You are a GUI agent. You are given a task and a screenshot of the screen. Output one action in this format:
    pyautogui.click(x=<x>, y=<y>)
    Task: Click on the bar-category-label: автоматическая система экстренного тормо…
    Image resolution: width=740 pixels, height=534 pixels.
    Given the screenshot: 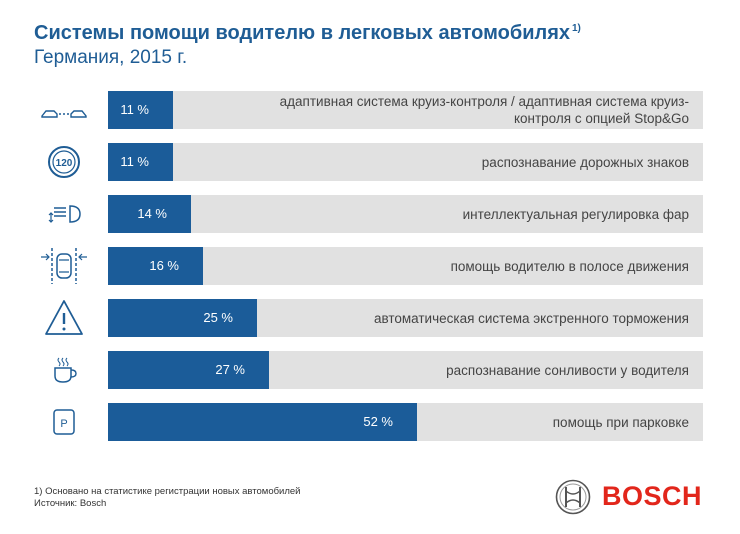 What is the action you would take?
    pyautogui.click(x=531, y=318)
    